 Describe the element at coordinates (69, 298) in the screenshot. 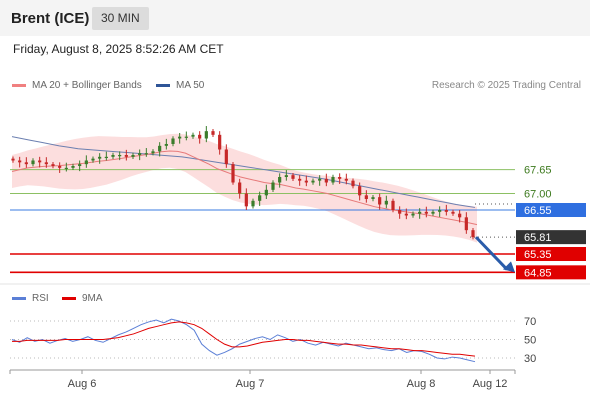

I see `ma9-swatch` at that location.